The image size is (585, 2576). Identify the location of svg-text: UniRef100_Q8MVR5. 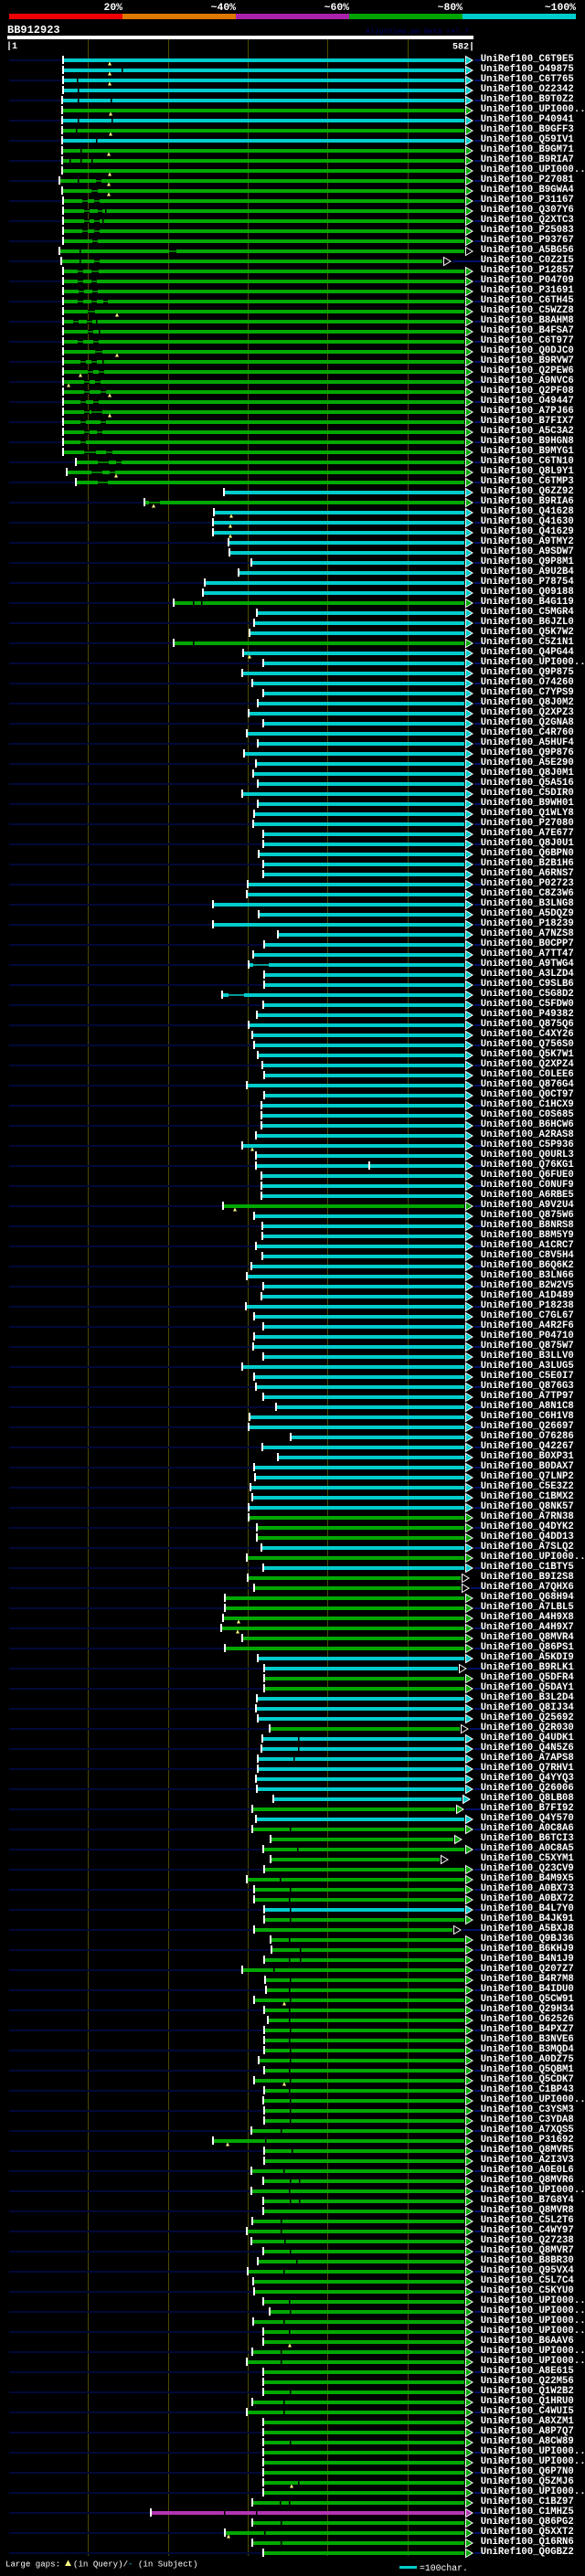
(528, 2150).